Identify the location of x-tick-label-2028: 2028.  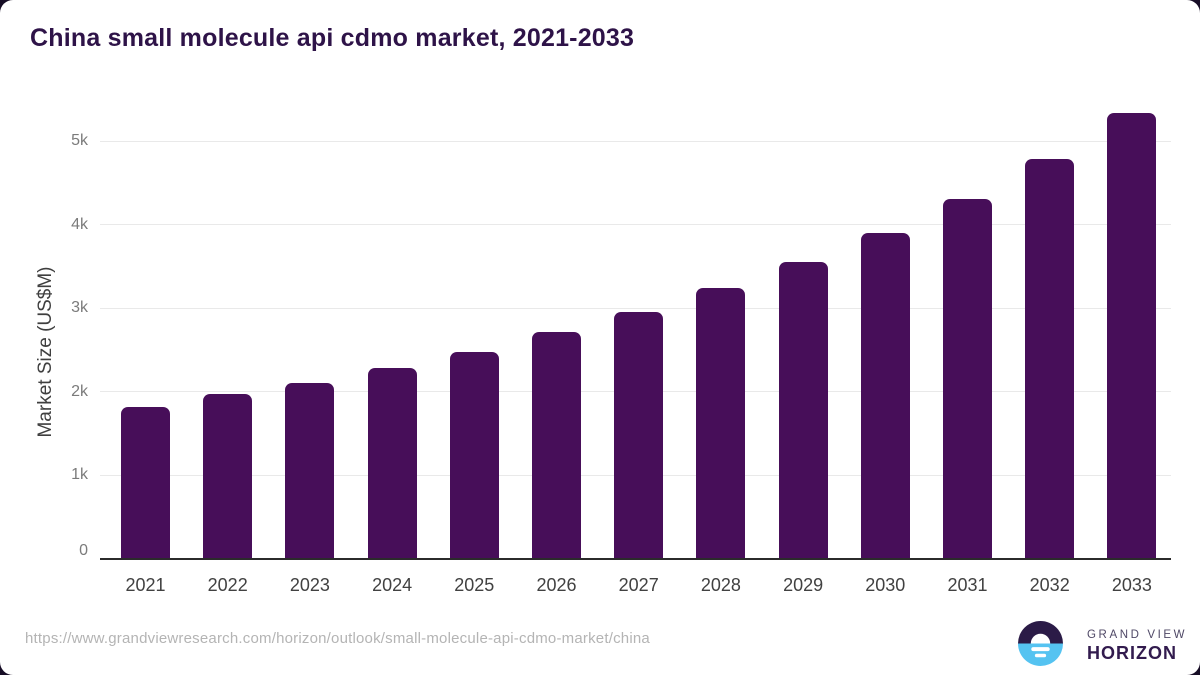
(720, 585).